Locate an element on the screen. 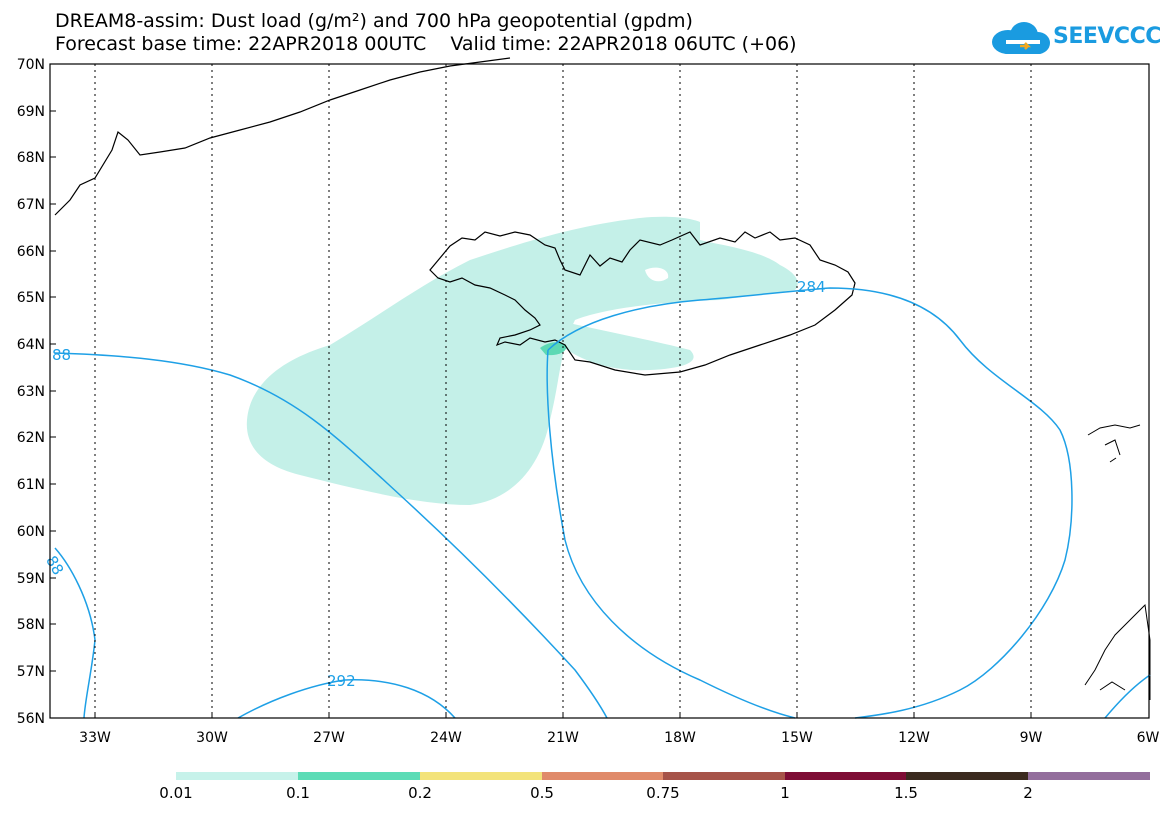 This screenshot has width=1175, height=815. colorbar-label: 1.5 is located at coordinates (906, 793).